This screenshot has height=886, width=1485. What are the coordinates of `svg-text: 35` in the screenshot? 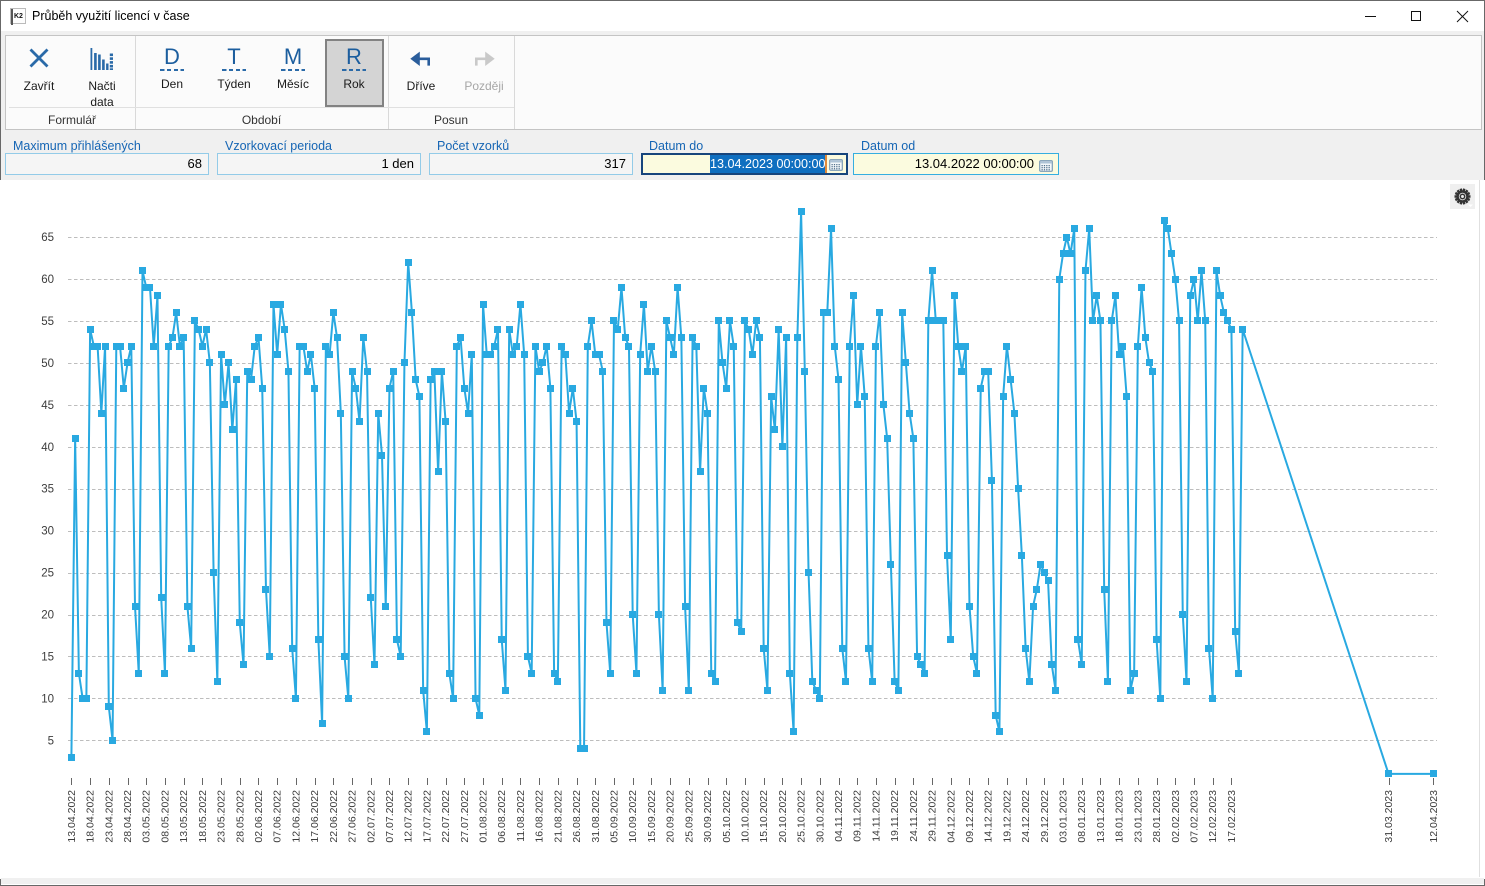 It's located at (47, 490).